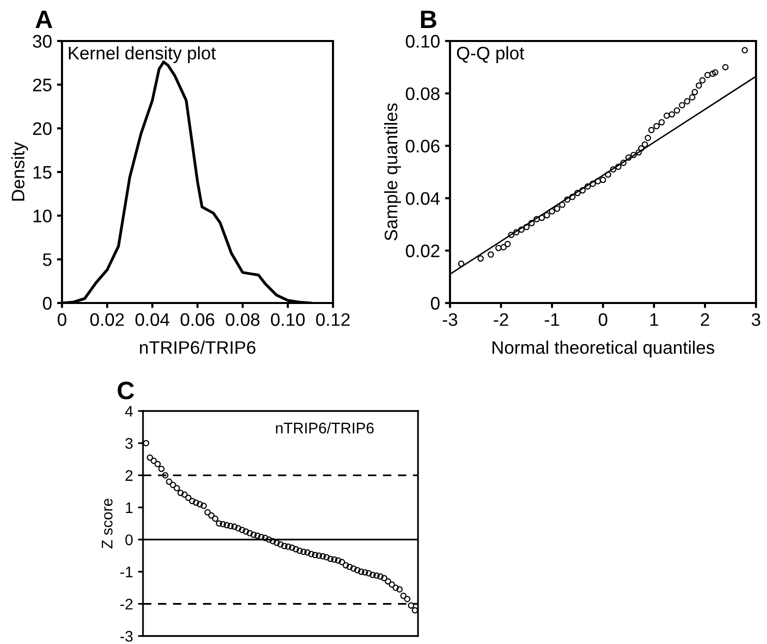  I want to click on annotation: Q-Q plot, so click(490, 55).